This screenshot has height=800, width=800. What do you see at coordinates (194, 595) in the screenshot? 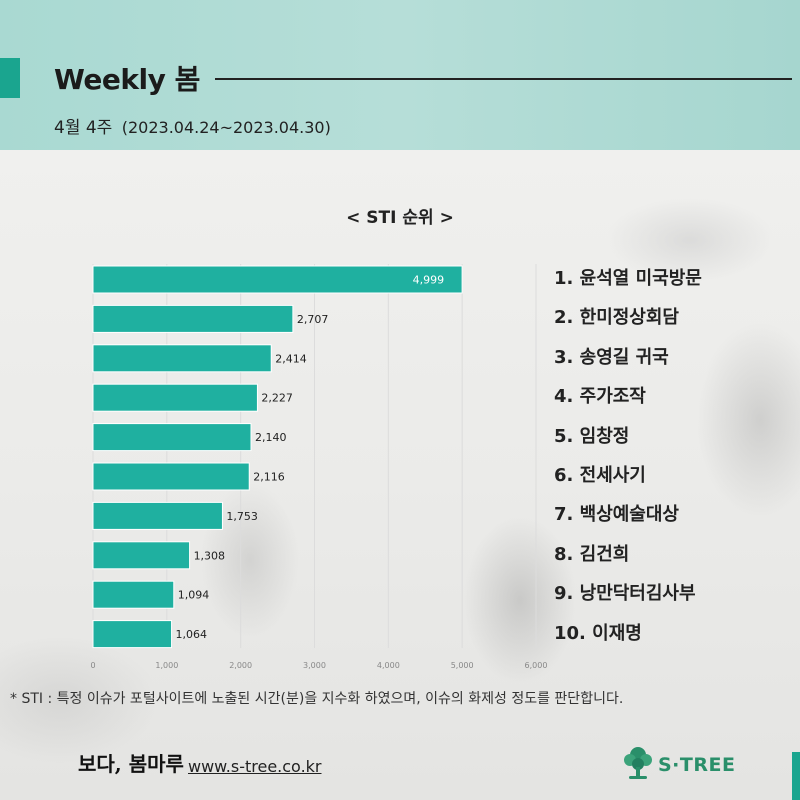
I see `data-label: 1,094` at bounding box center [194, 595].